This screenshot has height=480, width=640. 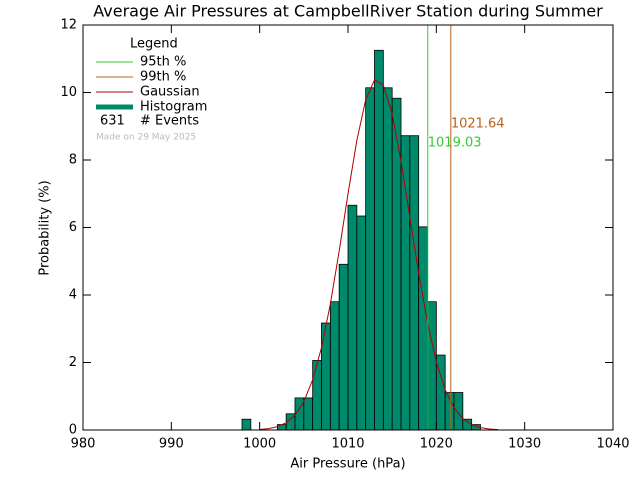 I want to click on legend-label: Histogram, so click(x=173, y=107).